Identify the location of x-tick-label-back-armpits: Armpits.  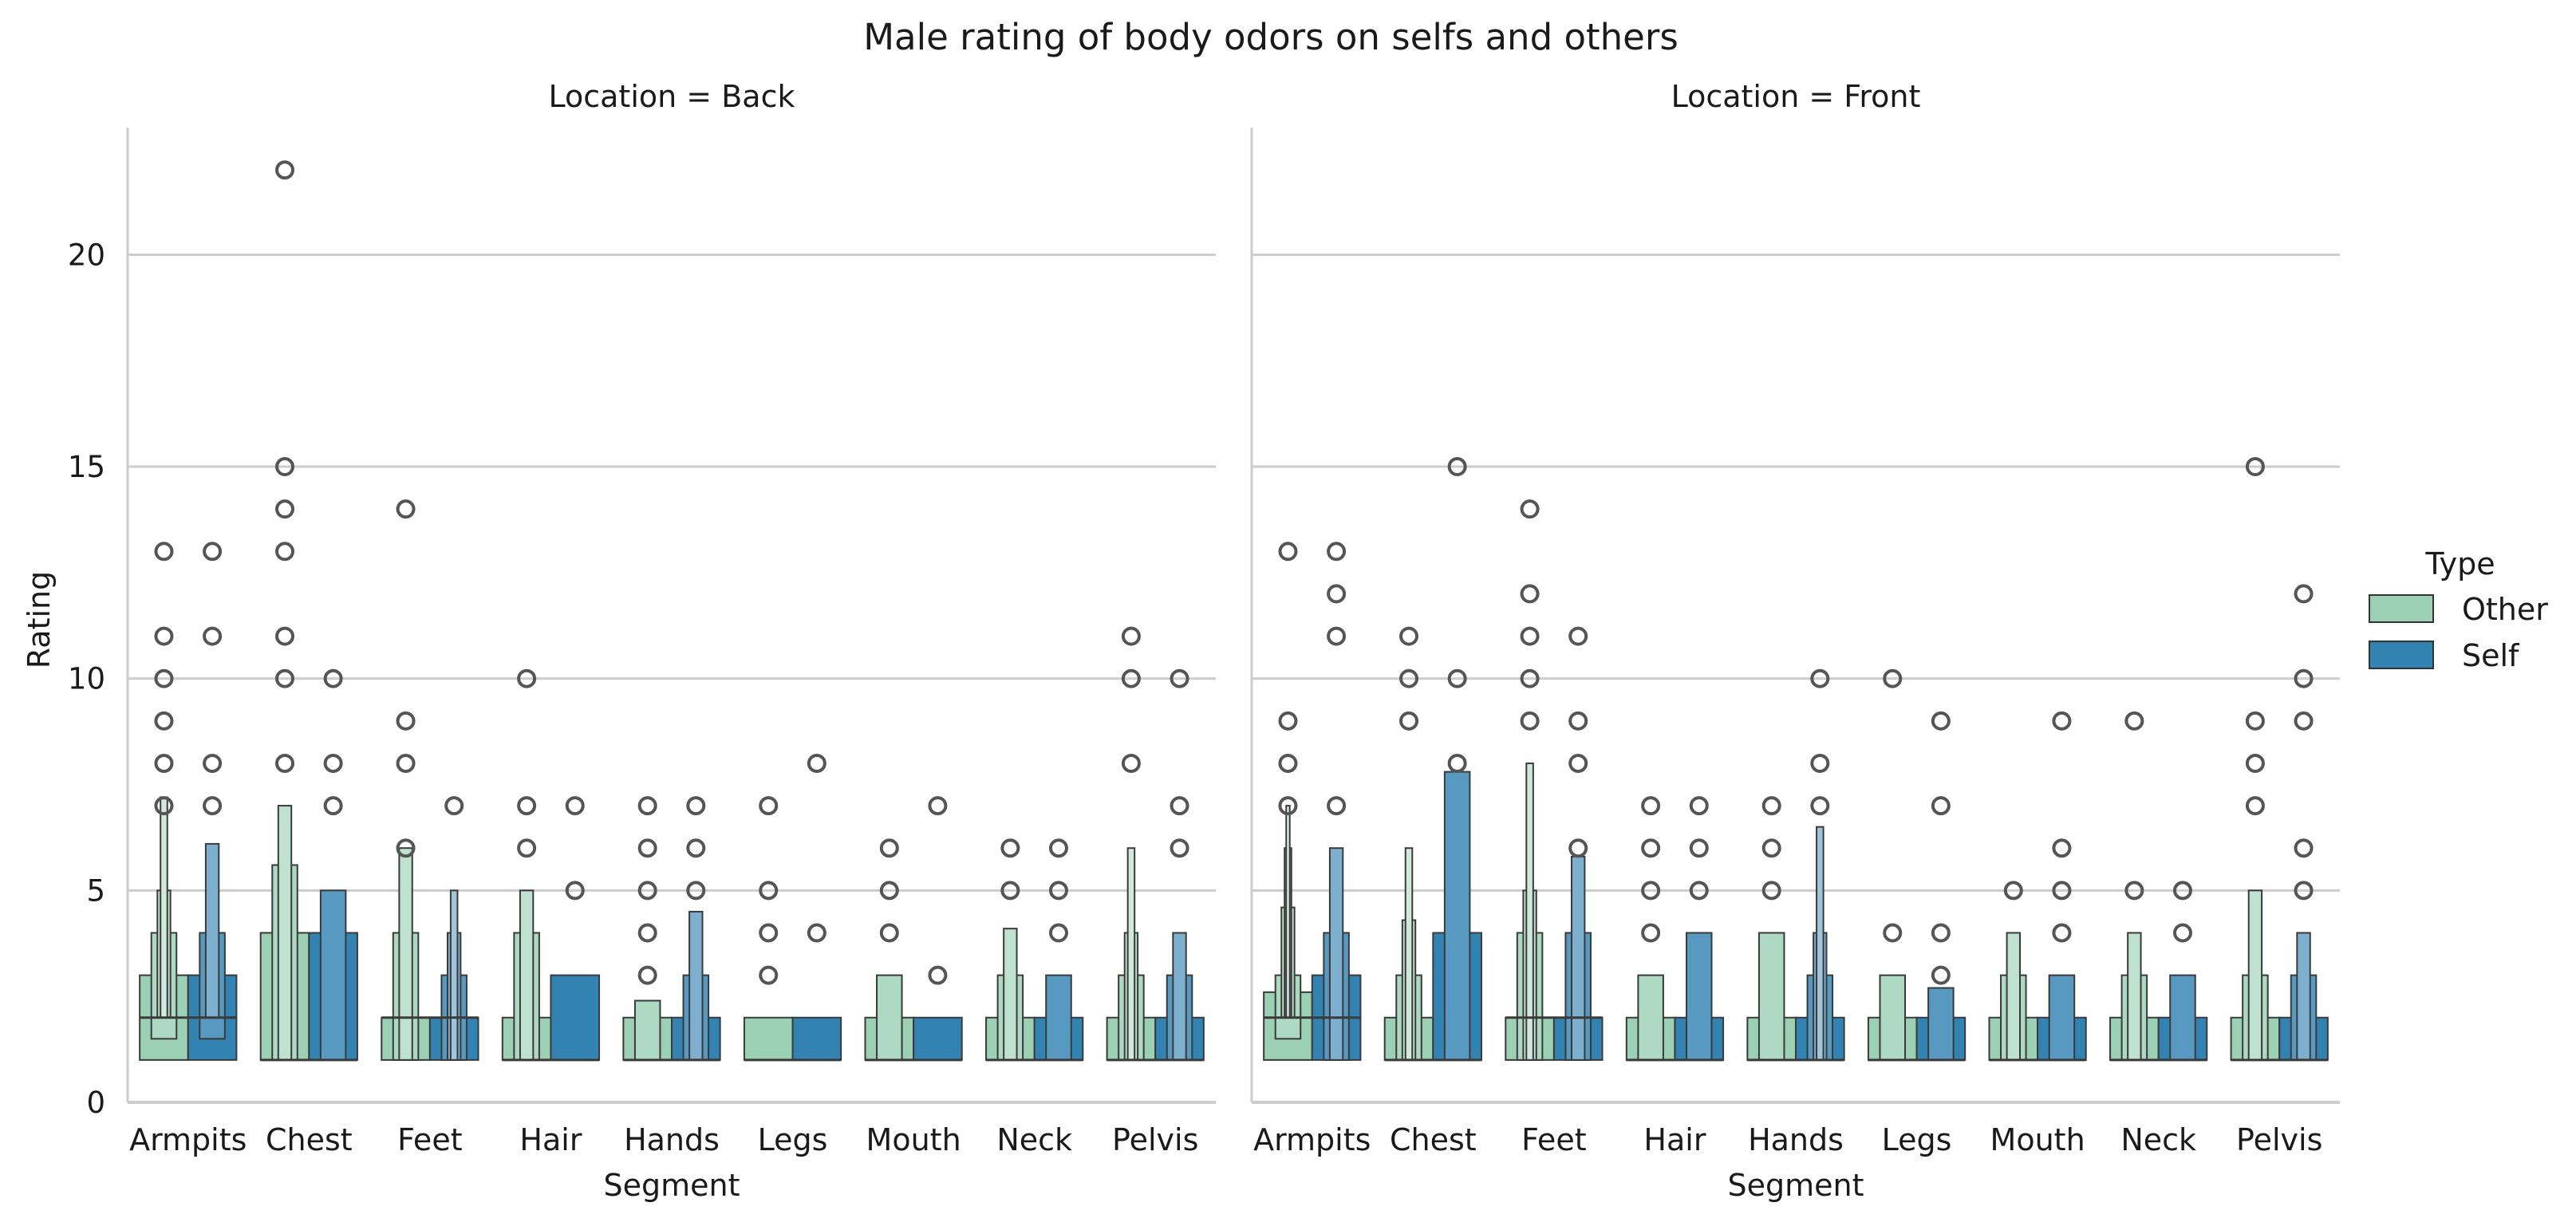
(188, 1139).